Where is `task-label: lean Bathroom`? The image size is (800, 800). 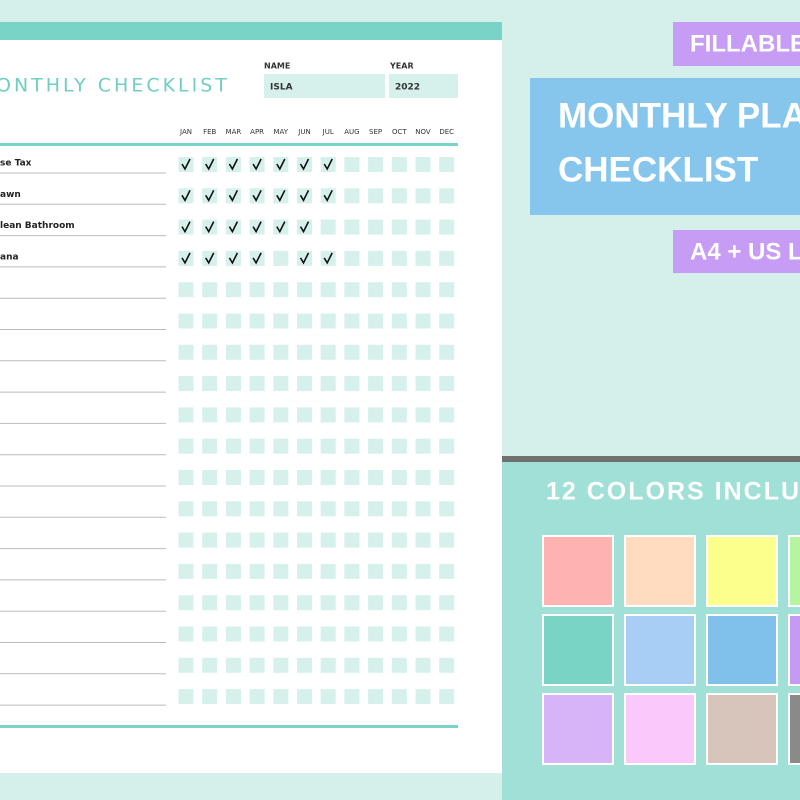 task-label: lean Bathroom is located at coordinates (37, 226).